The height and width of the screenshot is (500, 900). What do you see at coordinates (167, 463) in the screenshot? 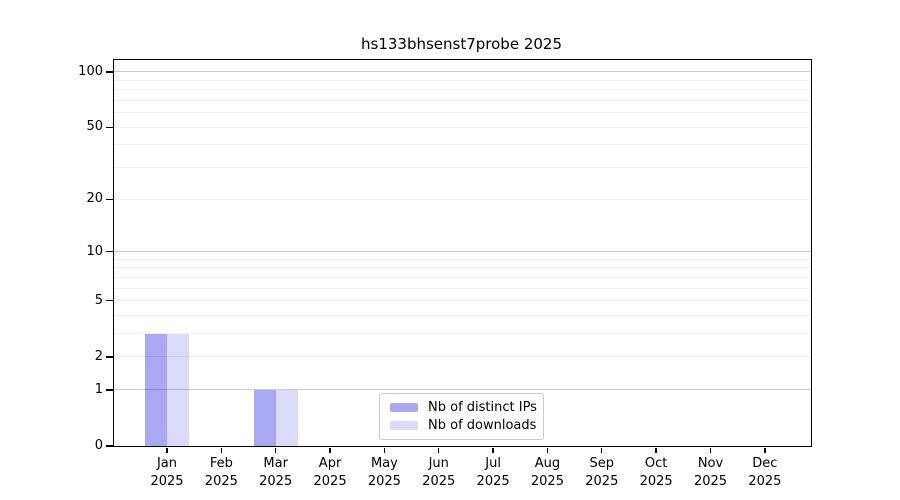
I see `x-tick-month: Jan` at bounding box center [167, 463].